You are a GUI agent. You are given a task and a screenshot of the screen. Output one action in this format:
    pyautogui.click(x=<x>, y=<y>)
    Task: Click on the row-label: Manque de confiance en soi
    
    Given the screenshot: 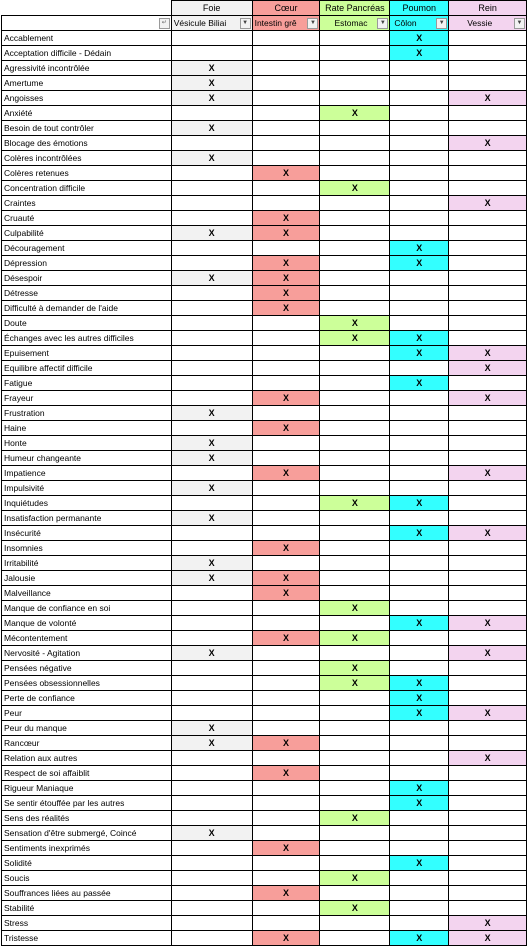 What is the action you would take?
    pyautogui.click(x=86, y=608)
    